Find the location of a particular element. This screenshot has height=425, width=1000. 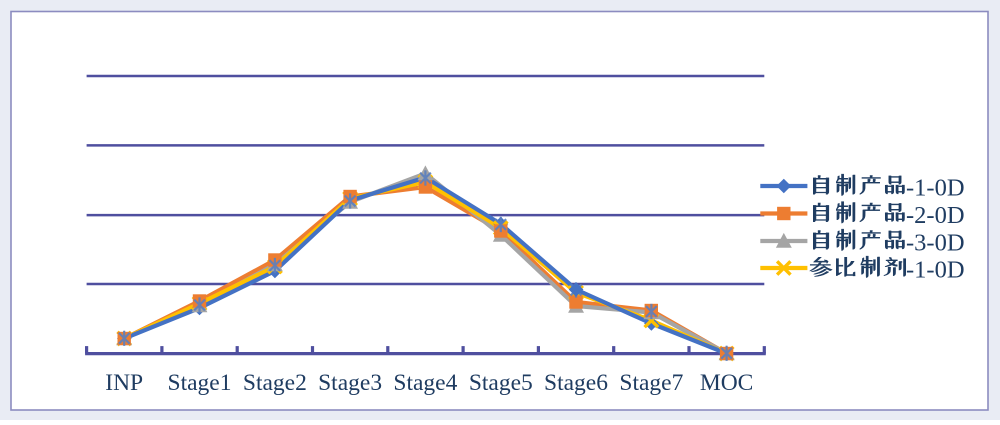

svg-text: Stage4 is located at coordinates (425, 383).